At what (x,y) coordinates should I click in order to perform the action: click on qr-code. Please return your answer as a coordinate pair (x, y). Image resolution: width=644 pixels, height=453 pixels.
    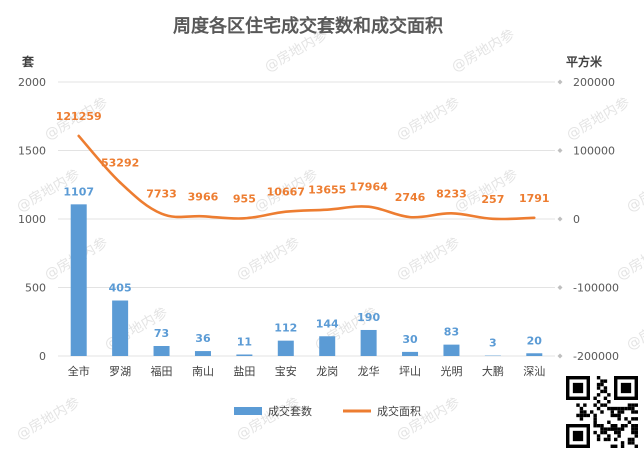
    Looking at the image, I should click on (602, 412).